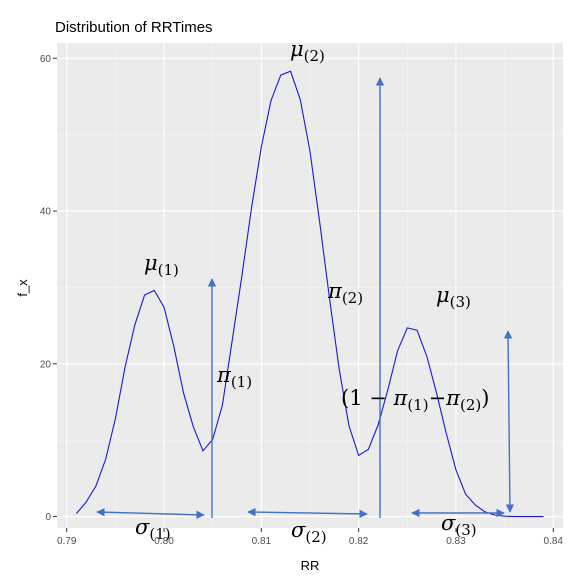  Describe the element at coordinates (401, 398) in the screenshot. I see `complement-pi-a: π` at that location.